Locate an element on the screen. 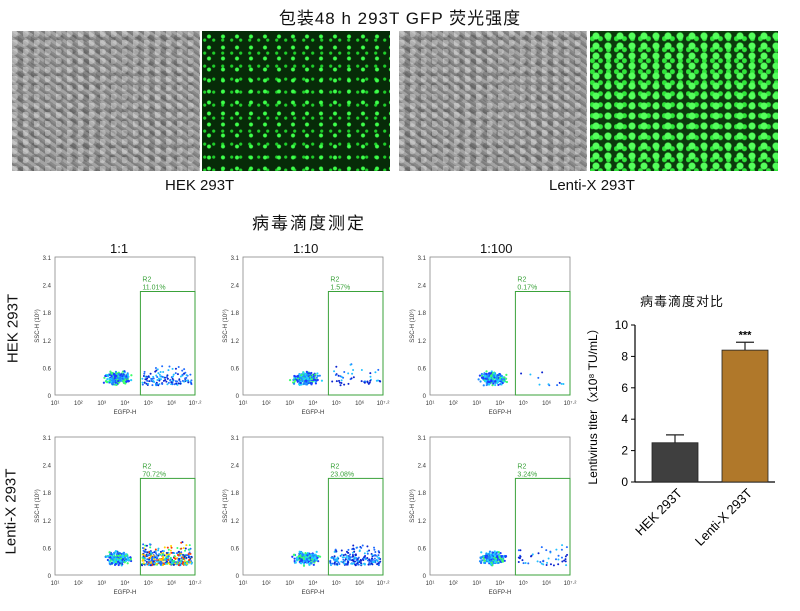  y-tick-label: 2 is located at coordinates (624, 451).